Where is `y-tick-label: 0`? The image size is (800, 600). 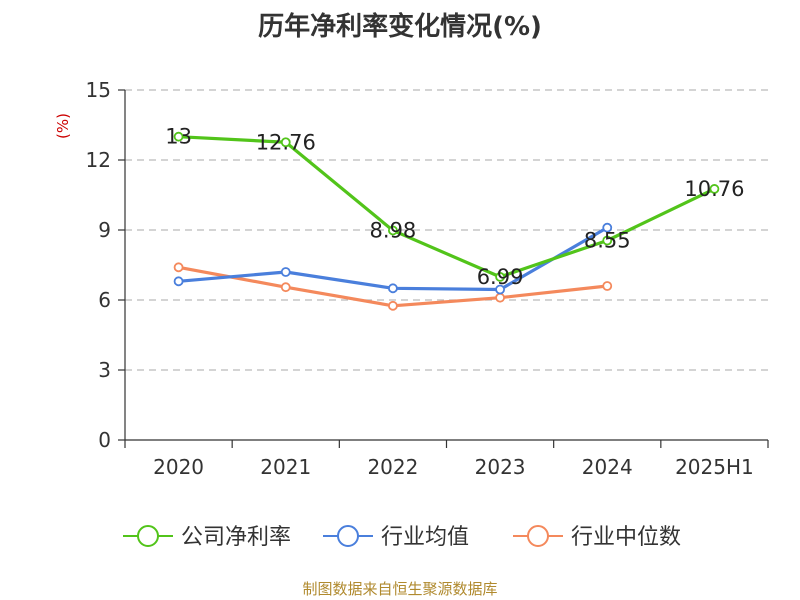
y-tick-label: 0 is located at coordinates (104, 440).